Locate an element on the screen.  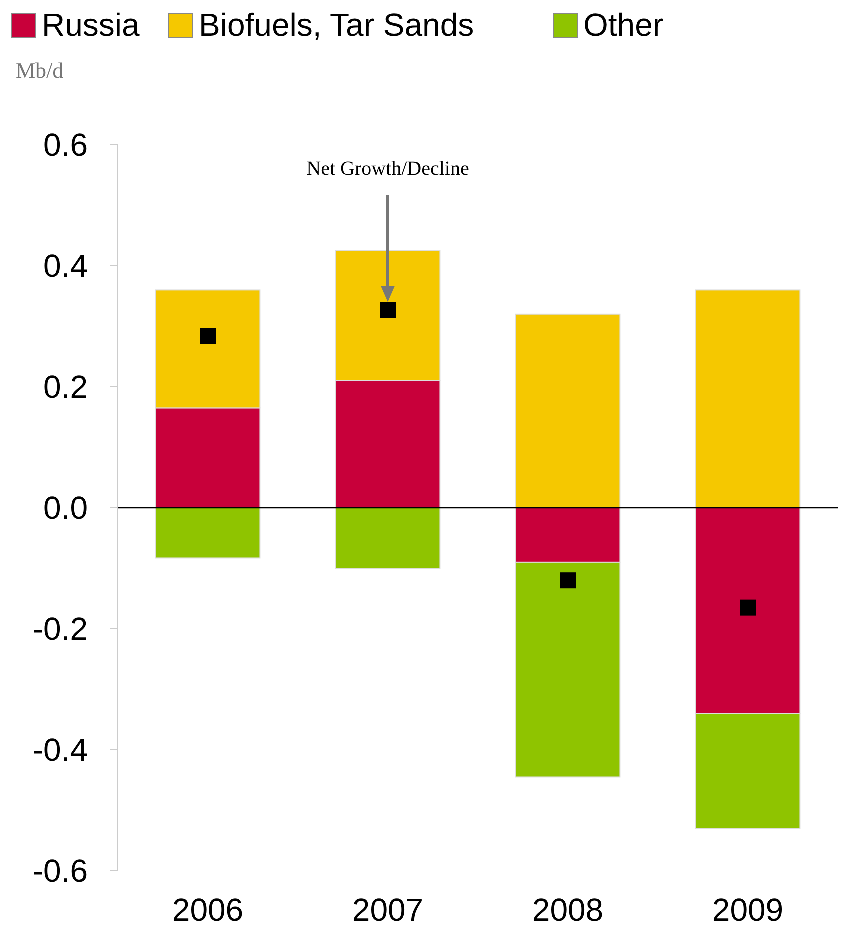
x-tick-label: 2008 is located at coordinates (568, 910).